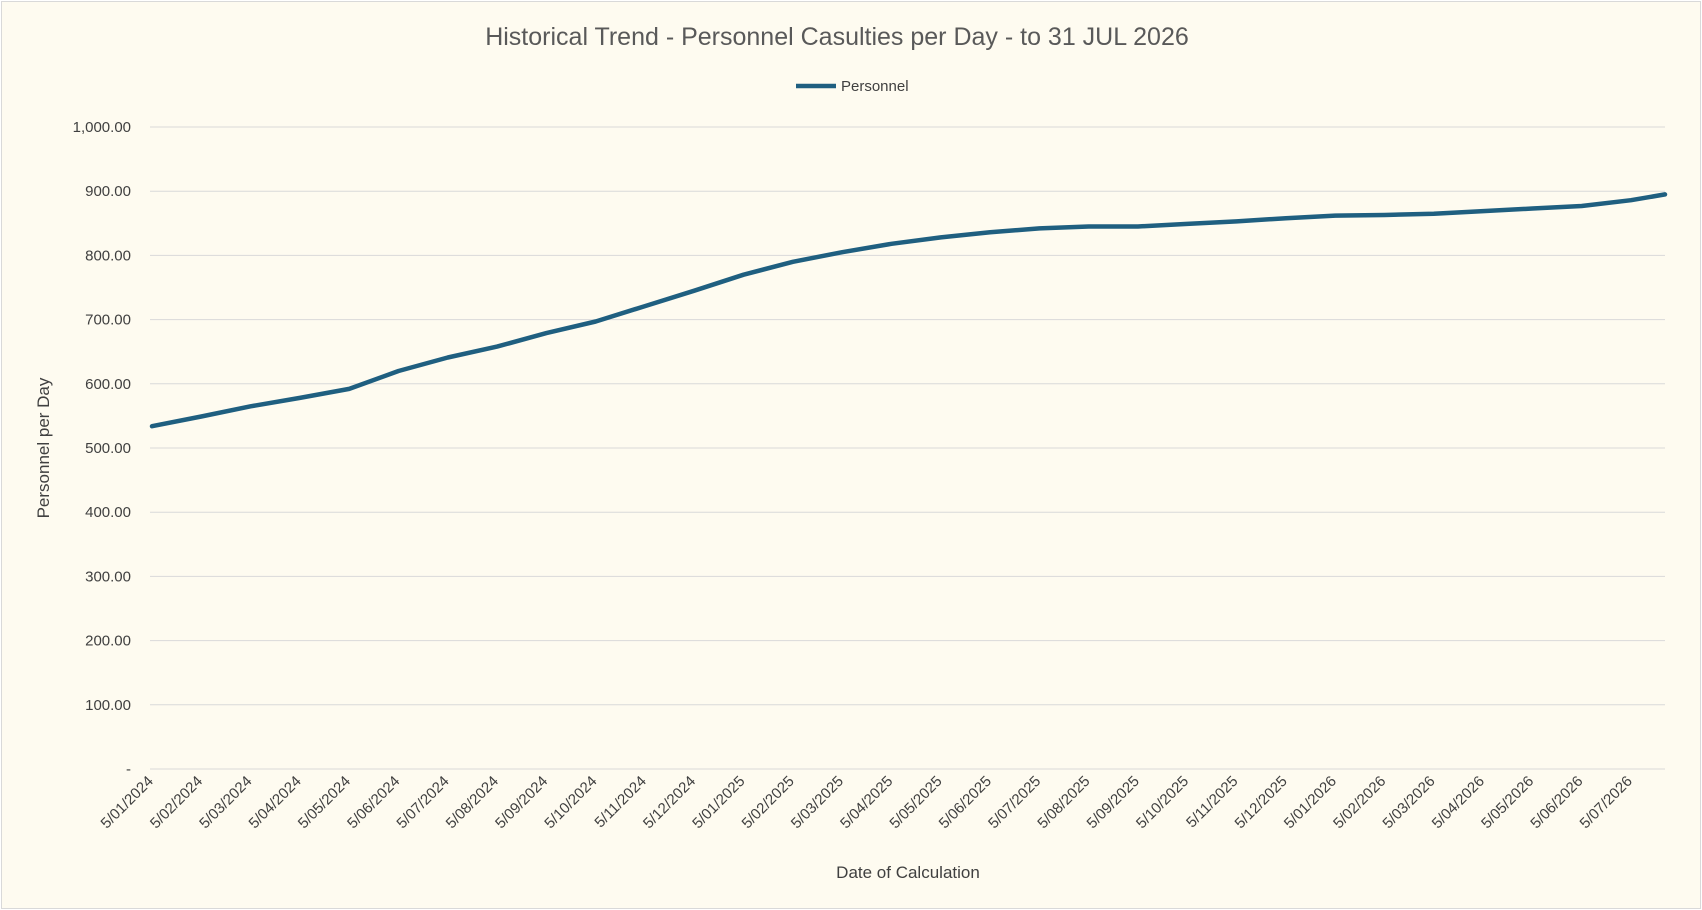 The height and width of the screenshot is (910, 1702). What do you see at coordinates (43, 447) in the screenshot?
I see `y-axis-title: Personnel per Day` at bounding box center [43, 447].